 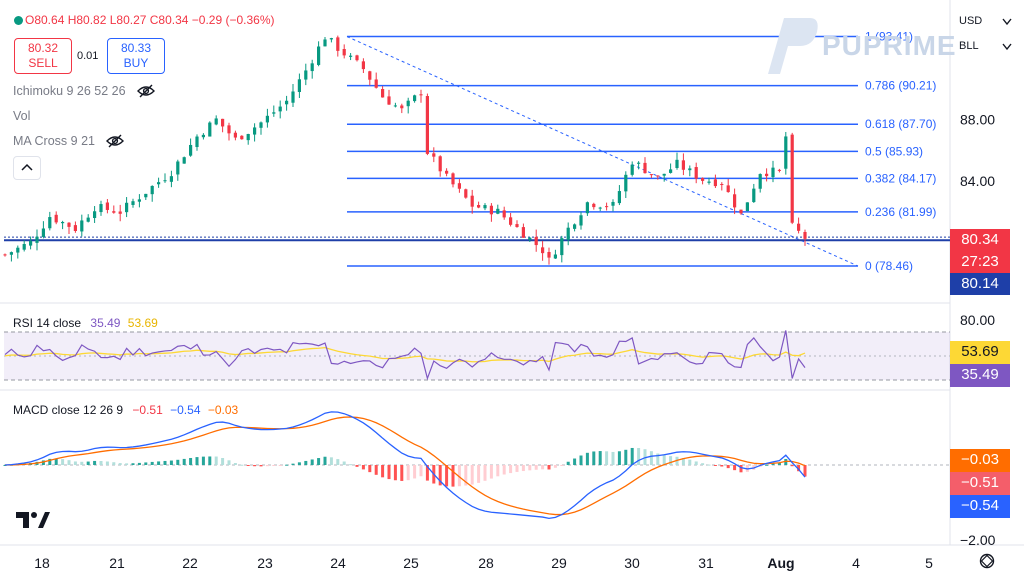 I want to click on puprime-logo-icon, so click(x=793, y=46).